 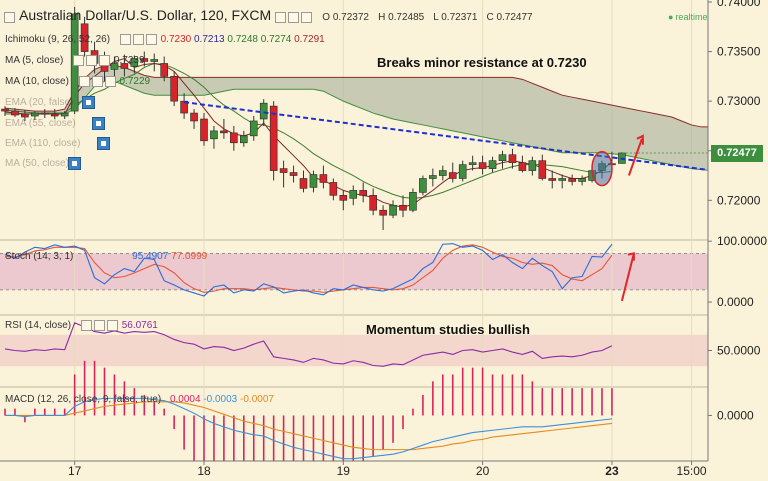 What do you see at coordinates (209, 40) in the screenshot?
I see `ichimoku-value-2: 0.7213` at bounding box center [209, 40].